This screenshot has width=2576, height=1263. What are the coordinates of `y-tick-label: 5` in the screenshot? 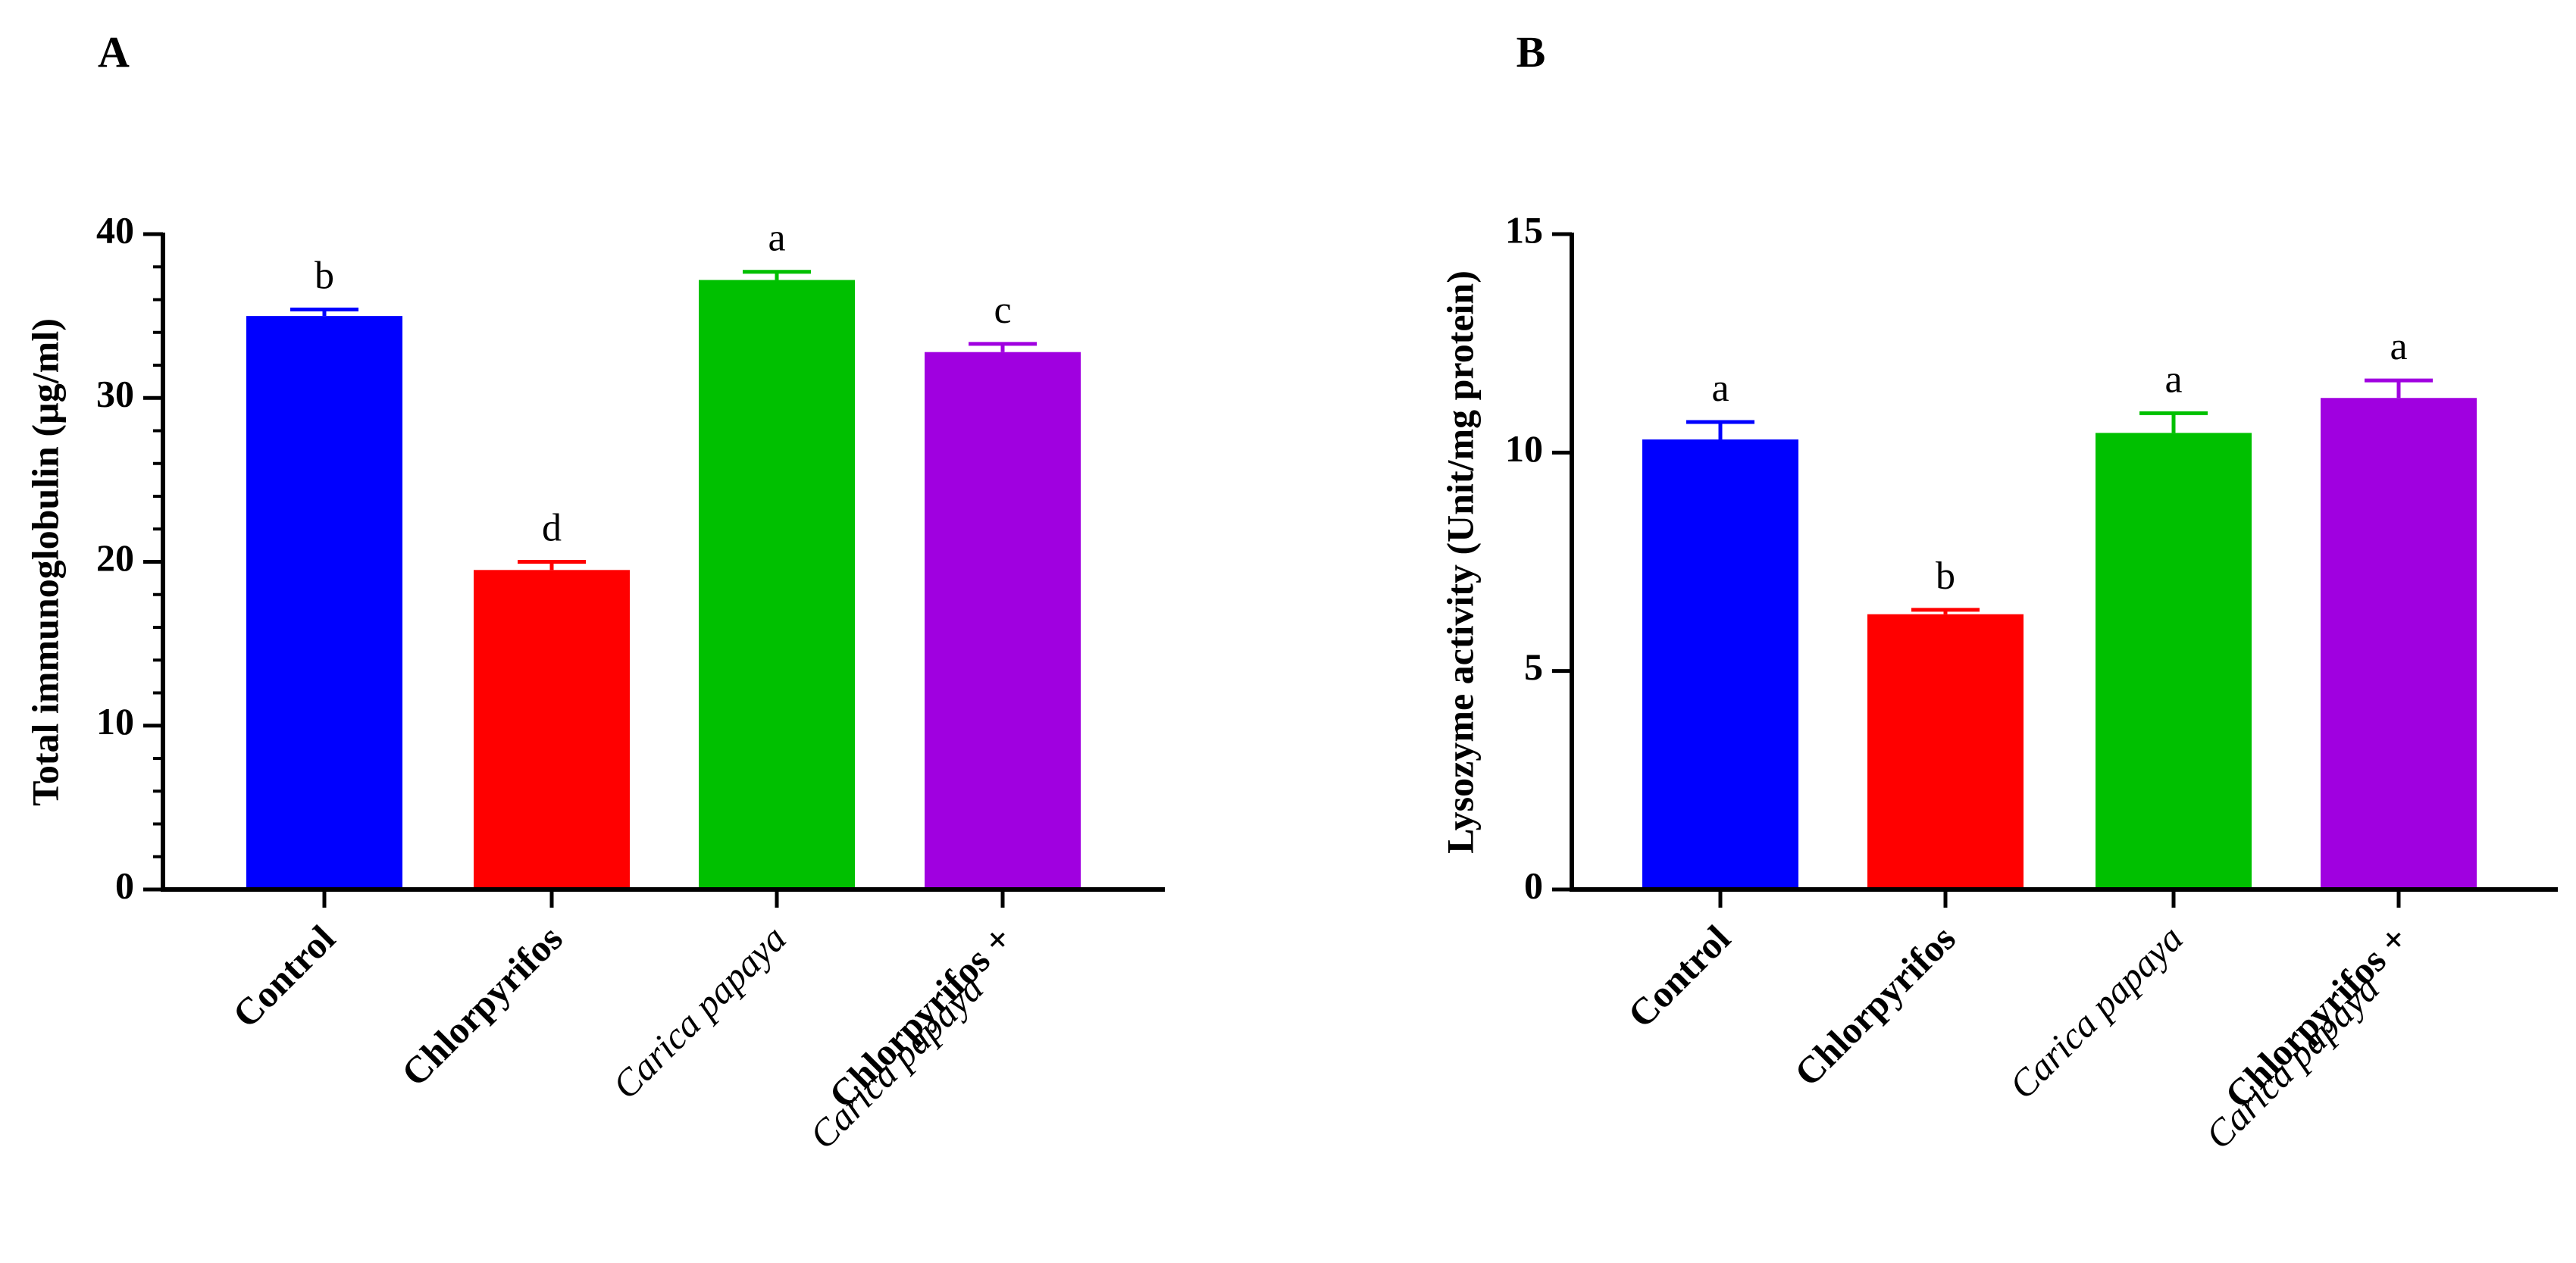 It's located at (1533, 667).